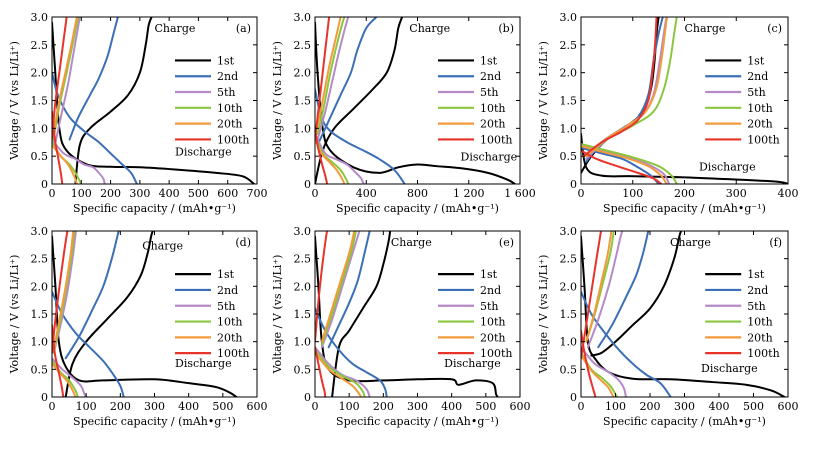  What do you see at coordinates (415, 102) in the screenshot?
I see `series-1st-discharge-line` at bounding box center [415, 102].